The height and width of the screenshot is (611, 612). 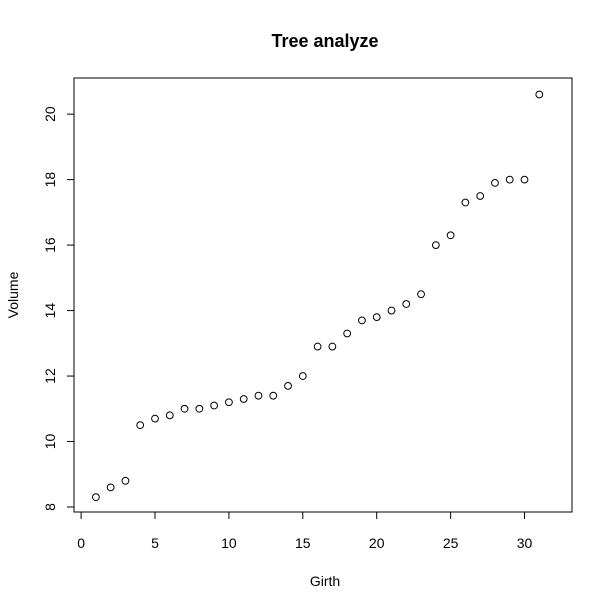 I want to click on x-tick-label: 10, so click(x=229, y=543).